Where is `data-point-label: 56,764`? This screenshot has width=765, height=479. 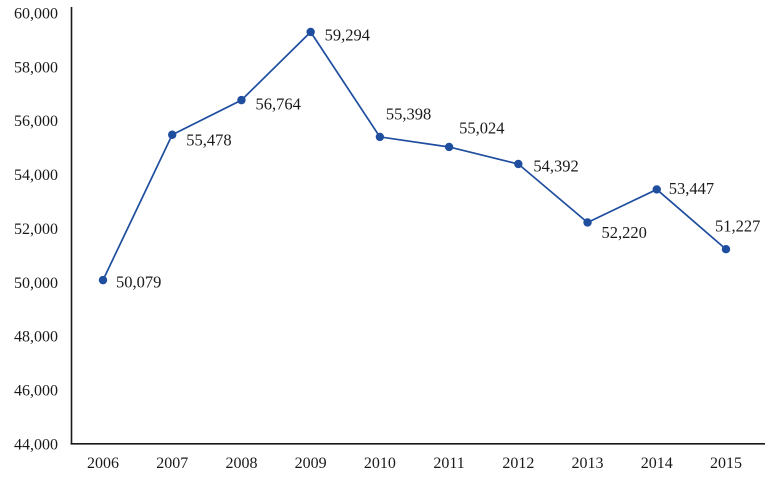 data-point-label: 56,764 is located at coordinates (277, 104).